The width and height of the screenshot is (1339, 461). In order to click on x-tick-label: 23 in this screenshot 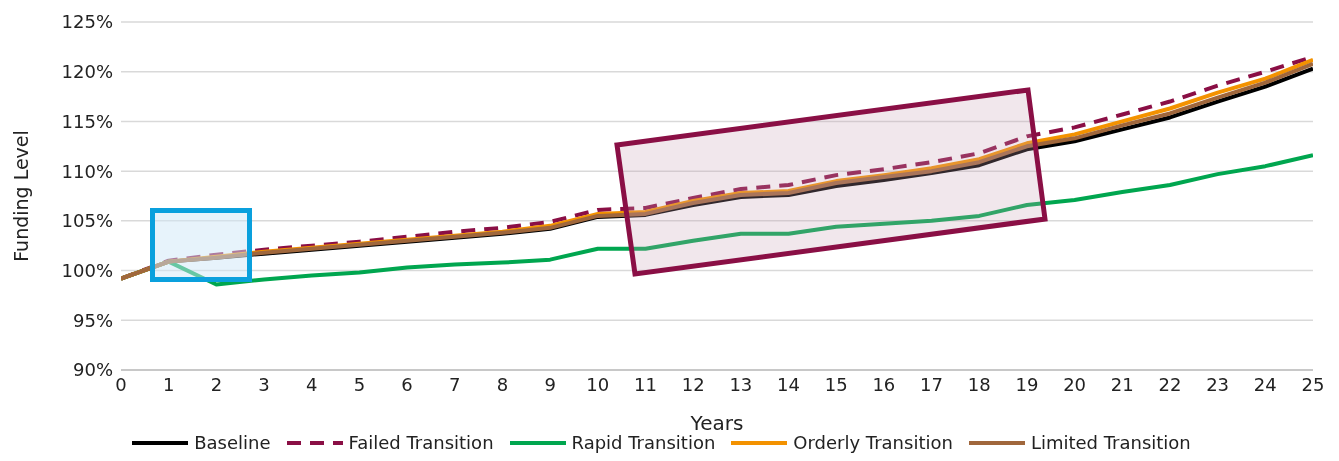, I will do `click(1218, 384)`.